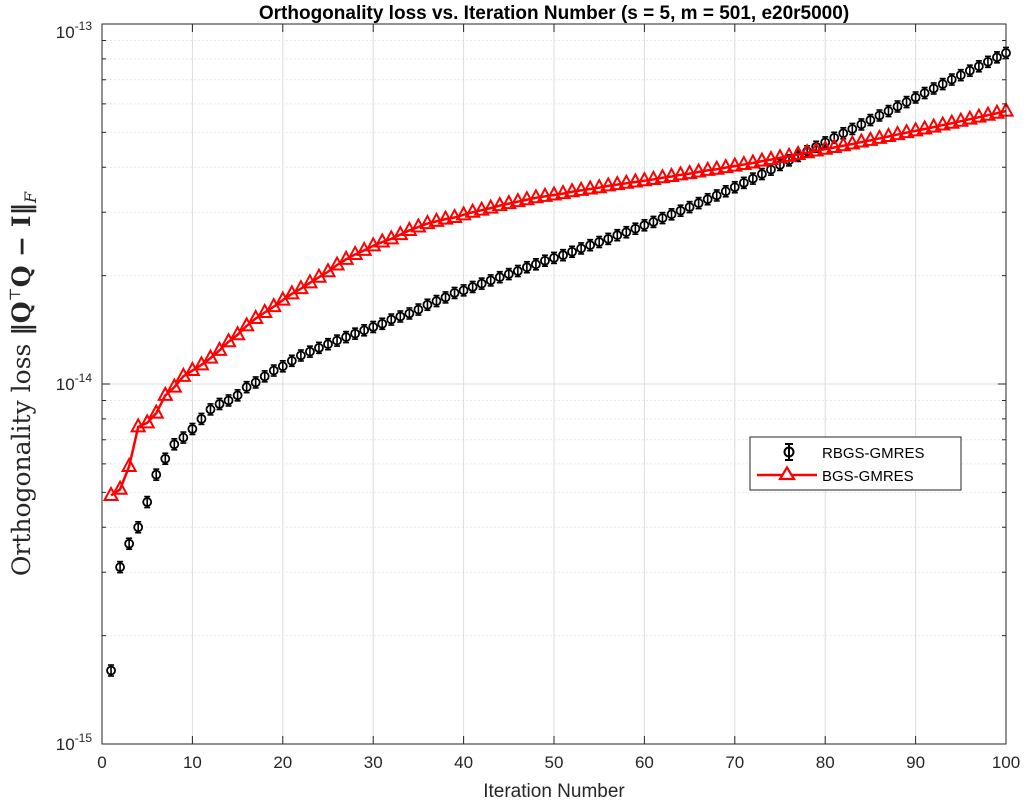 The width and height of the screenshot is (1025, 801). Describe the element at coordinates (192, 762) in the screenshot. I see `x-tick-label: 10` at that location.